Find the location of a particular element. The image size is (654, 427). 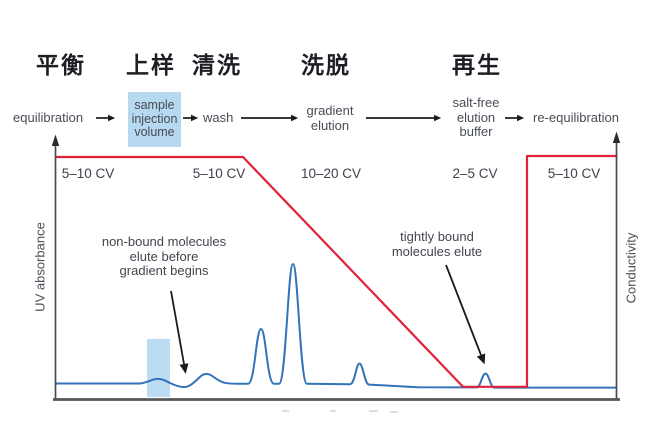

stage-label-cn-wash: 清洗 is located at coordinates (217, 65).